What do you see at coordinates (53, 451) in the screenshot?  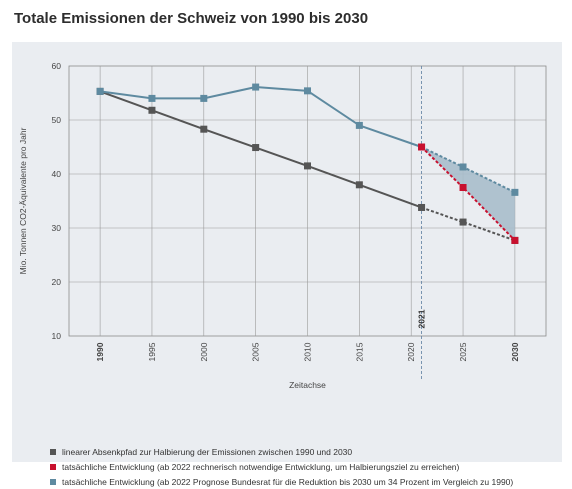 I see `legend-swatch-linear-path` at bounding box center [53, 451].